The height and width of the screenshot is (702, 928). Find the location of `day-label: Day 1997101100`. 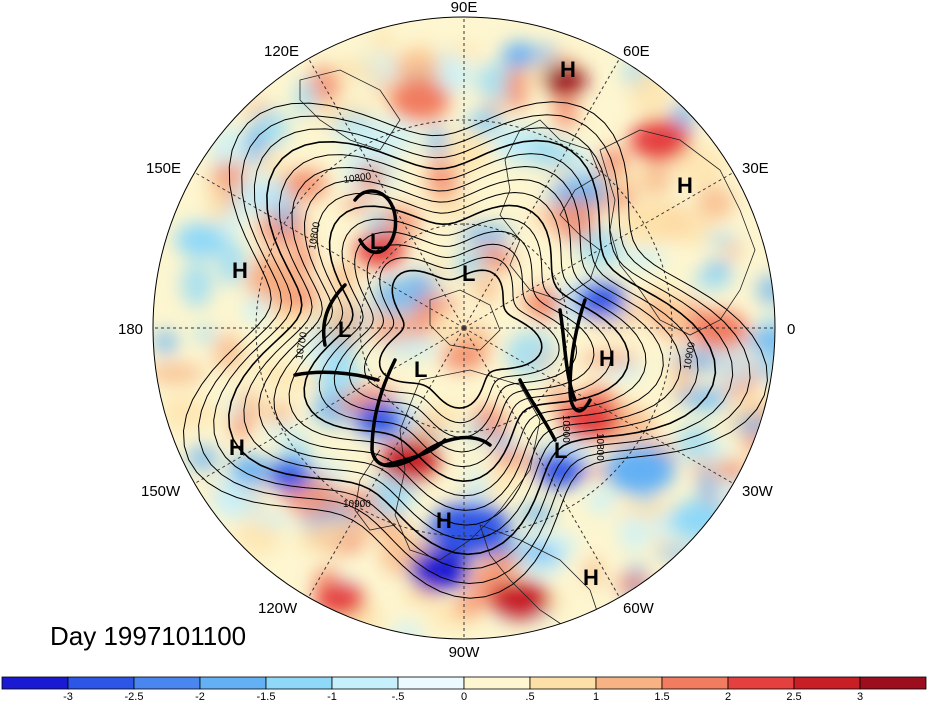

day-label: Day 1997101100 is located at coordinates (148, 636).